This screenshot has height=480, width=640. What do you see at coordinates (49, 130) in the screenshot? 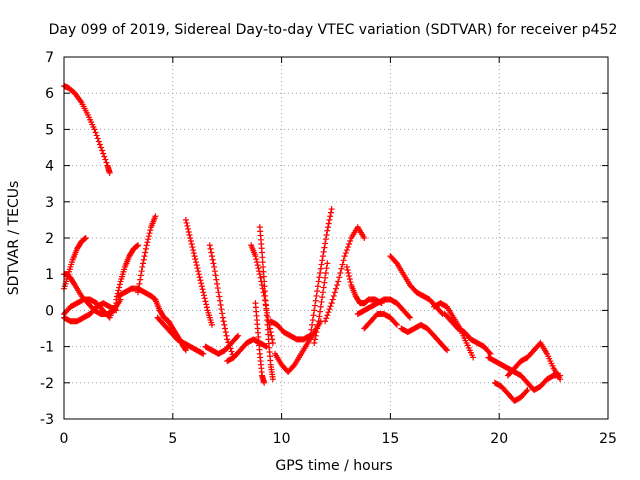
I see `y-tick-label: 5` at bounding box center [49, 130].